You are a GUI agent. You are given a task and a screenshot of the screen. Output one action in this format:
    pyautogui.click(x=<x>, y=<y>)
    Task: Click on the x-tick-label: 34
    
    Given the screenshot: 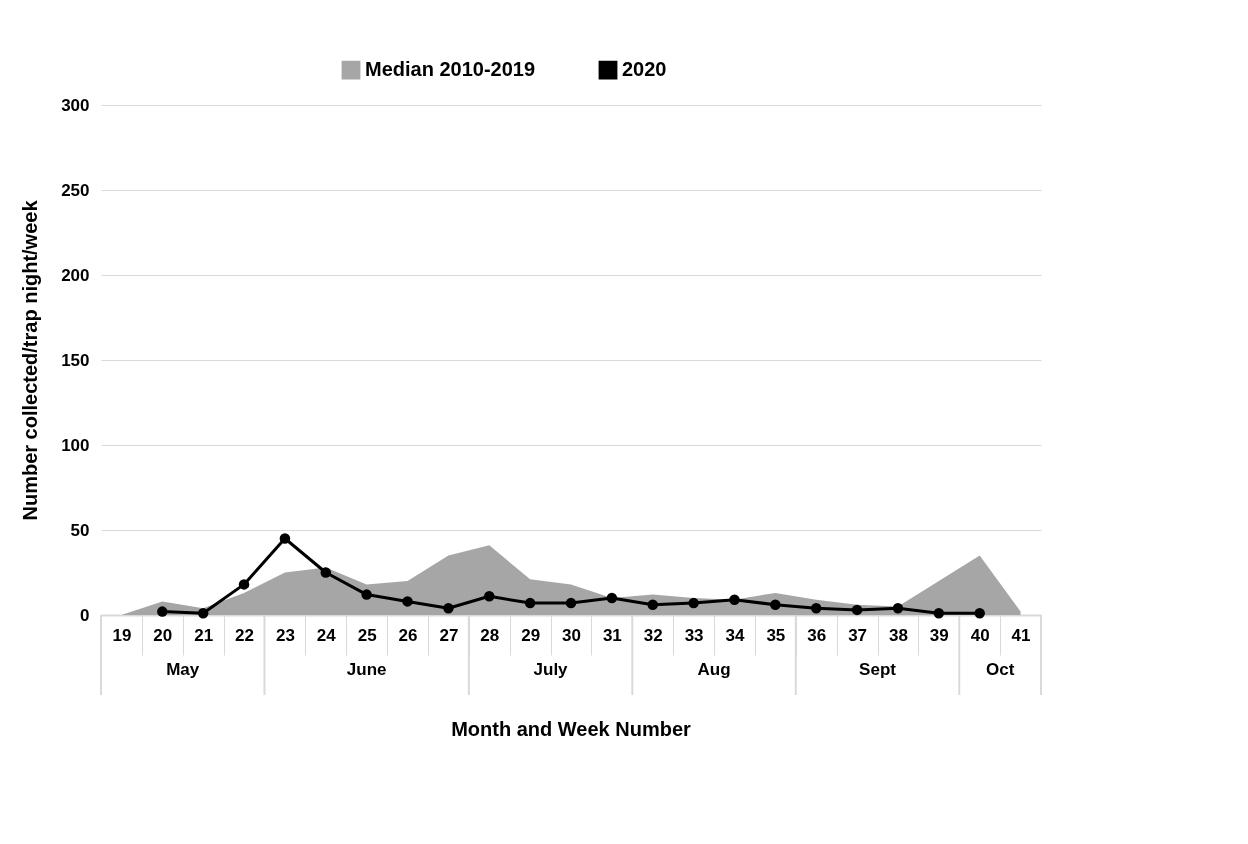 What is the action you would take?
    pyautogui.click(x=735, y=635)
    